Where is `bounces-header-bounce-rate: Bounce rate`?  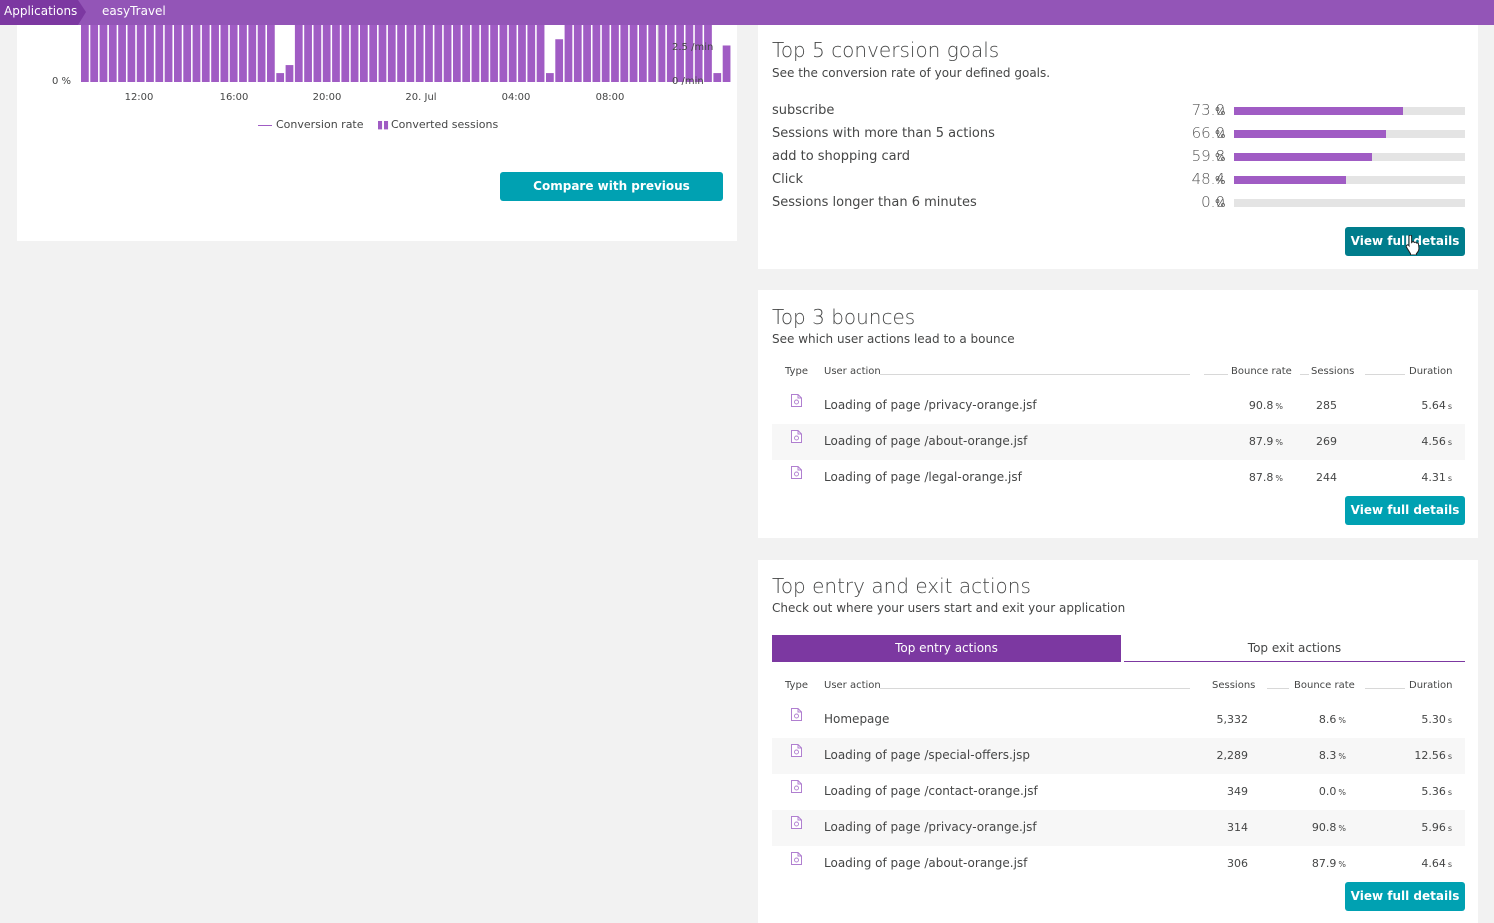 bounces-header-bounce-rate: Bounce rate is located at coordinates (1261, 371).